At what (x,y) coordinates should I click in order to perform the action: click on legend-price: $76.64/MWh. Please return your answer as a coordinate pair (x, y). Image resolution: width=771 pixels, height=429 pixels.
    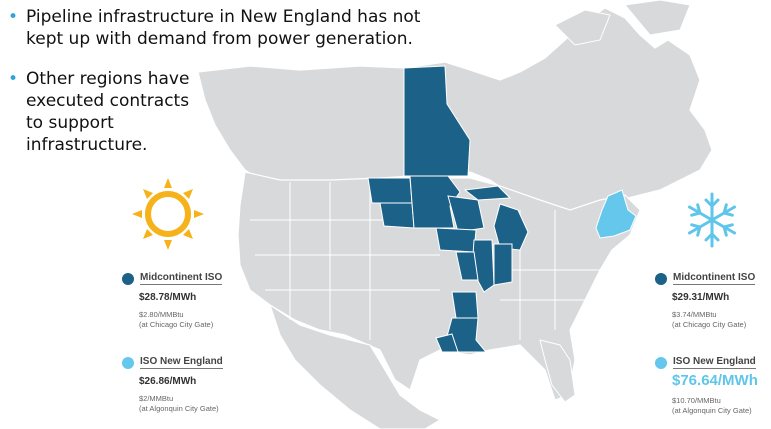
    Looking at the image, I should click on (715, 380).